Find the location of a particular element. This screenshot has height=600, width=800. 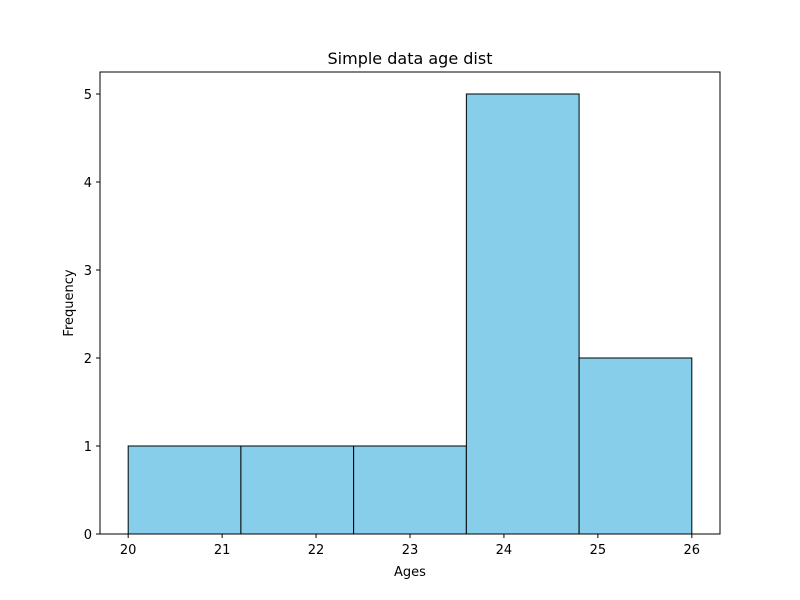

x-tick-label-0: 20 is located at coordinates (128, 550).